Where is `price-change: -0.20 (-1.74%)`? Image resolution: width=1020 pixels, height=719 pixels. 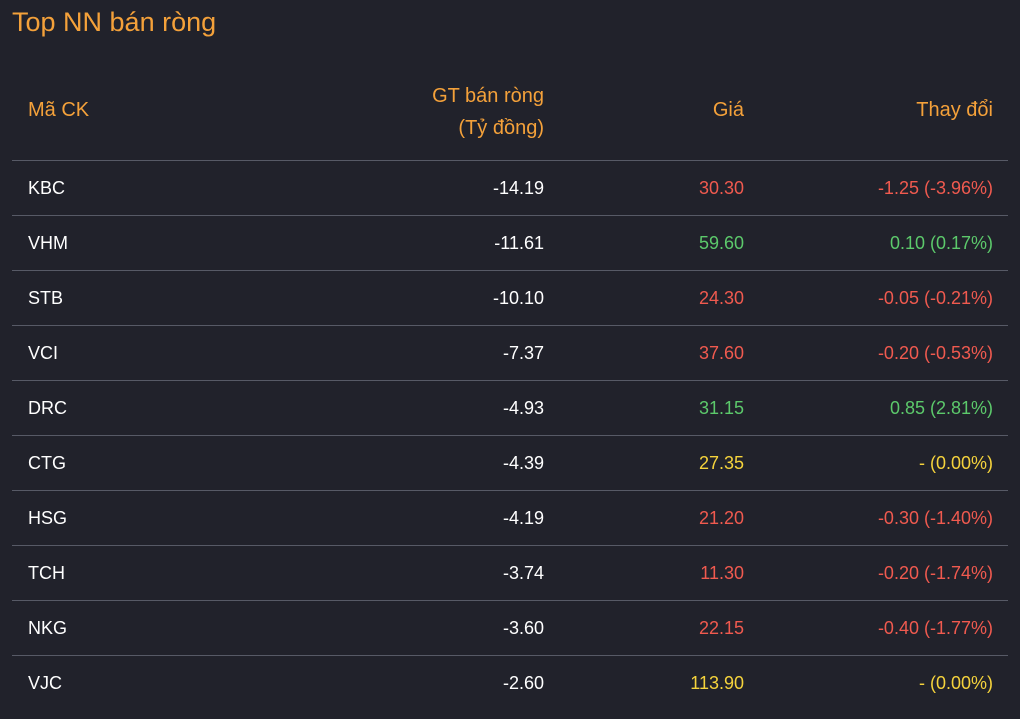 price-change: -0.20 (-1.74%) is located at coordinates (935, 573).